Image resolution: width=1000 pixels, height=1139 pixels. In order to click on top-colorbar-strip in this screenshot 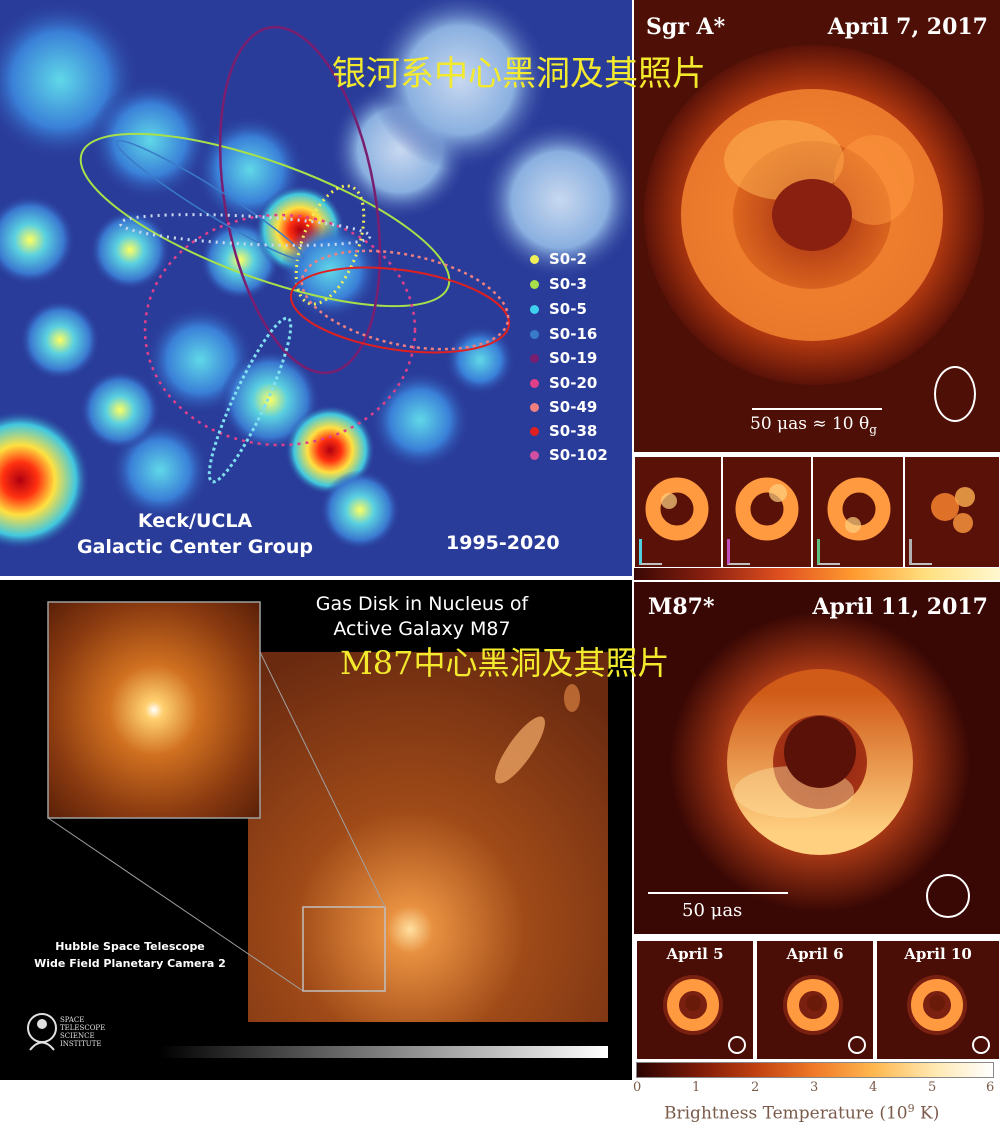, I will do `click(817, 574)`.